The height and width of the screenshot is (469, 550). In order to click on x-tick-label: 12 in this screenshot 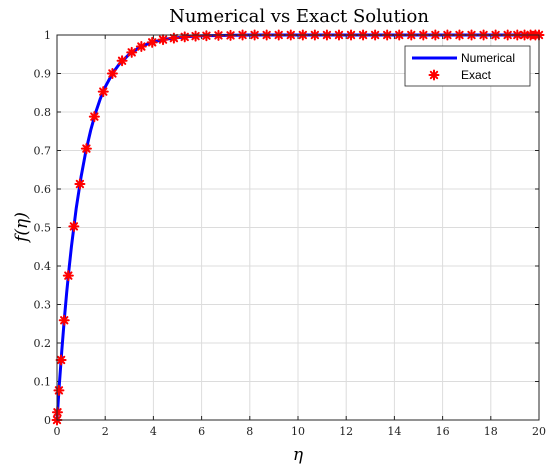, I will do `click(346, 431)`.